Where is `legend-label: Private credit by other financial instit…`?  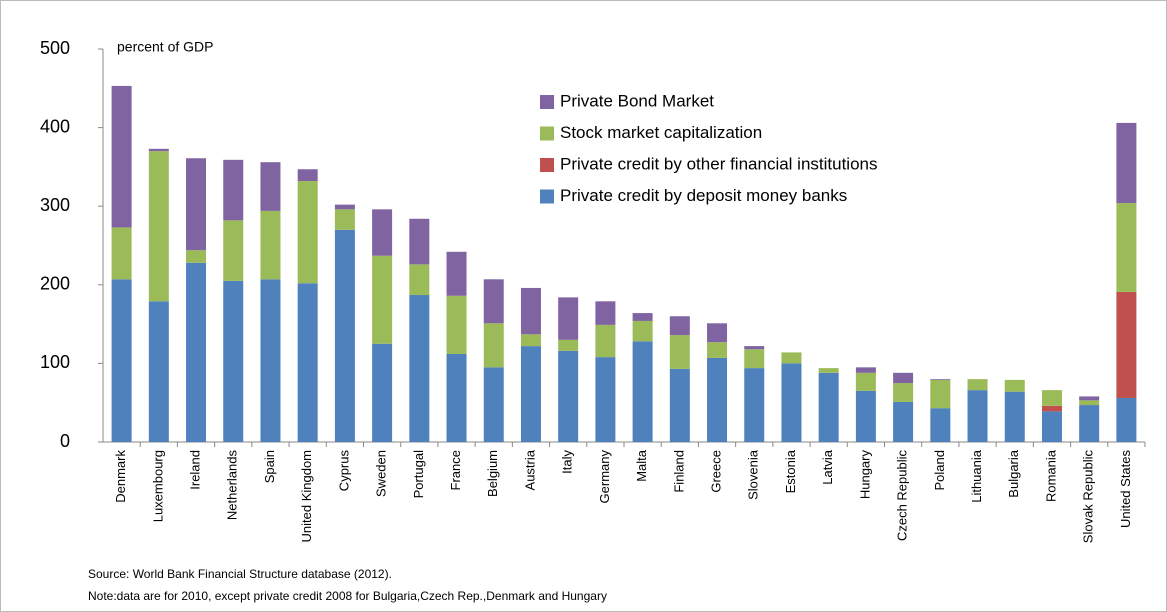
legend-label: Private credit by other financial instit… is located at coordinates (719, 163).